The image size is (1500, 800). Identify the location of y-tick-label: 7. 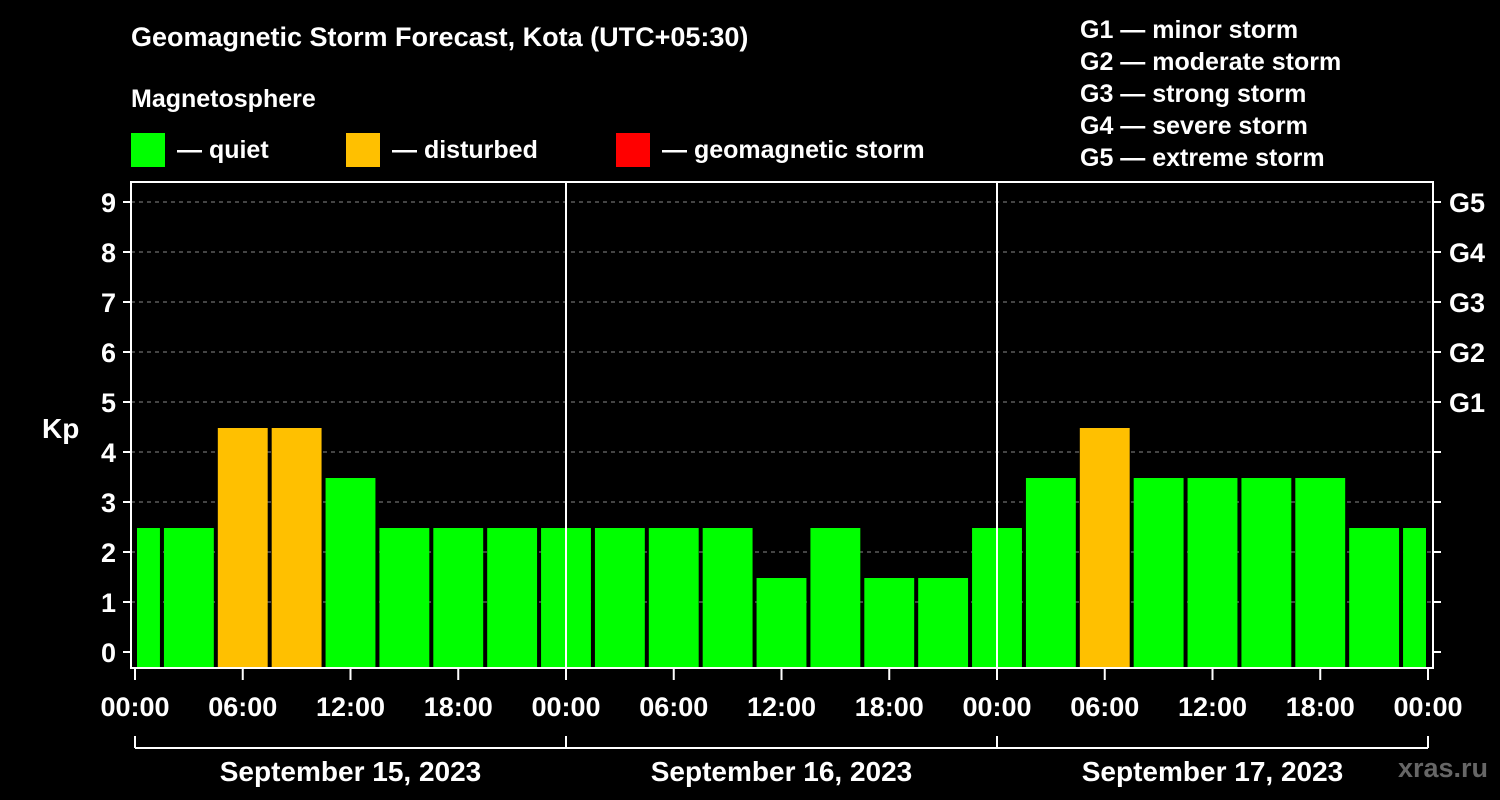
(108, 303).